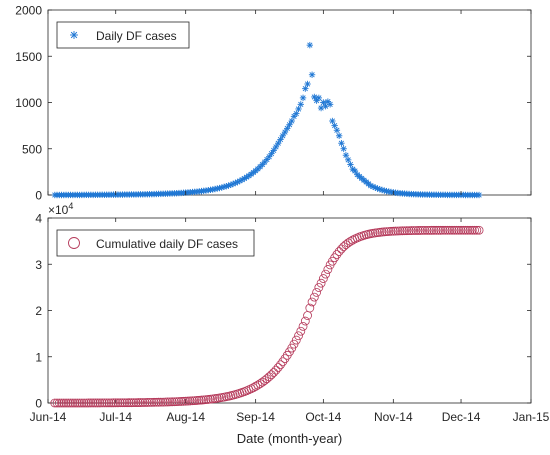 This screenshot has height=455, width=550. I want to click on y-tick-label: 500, so click(32, 149).